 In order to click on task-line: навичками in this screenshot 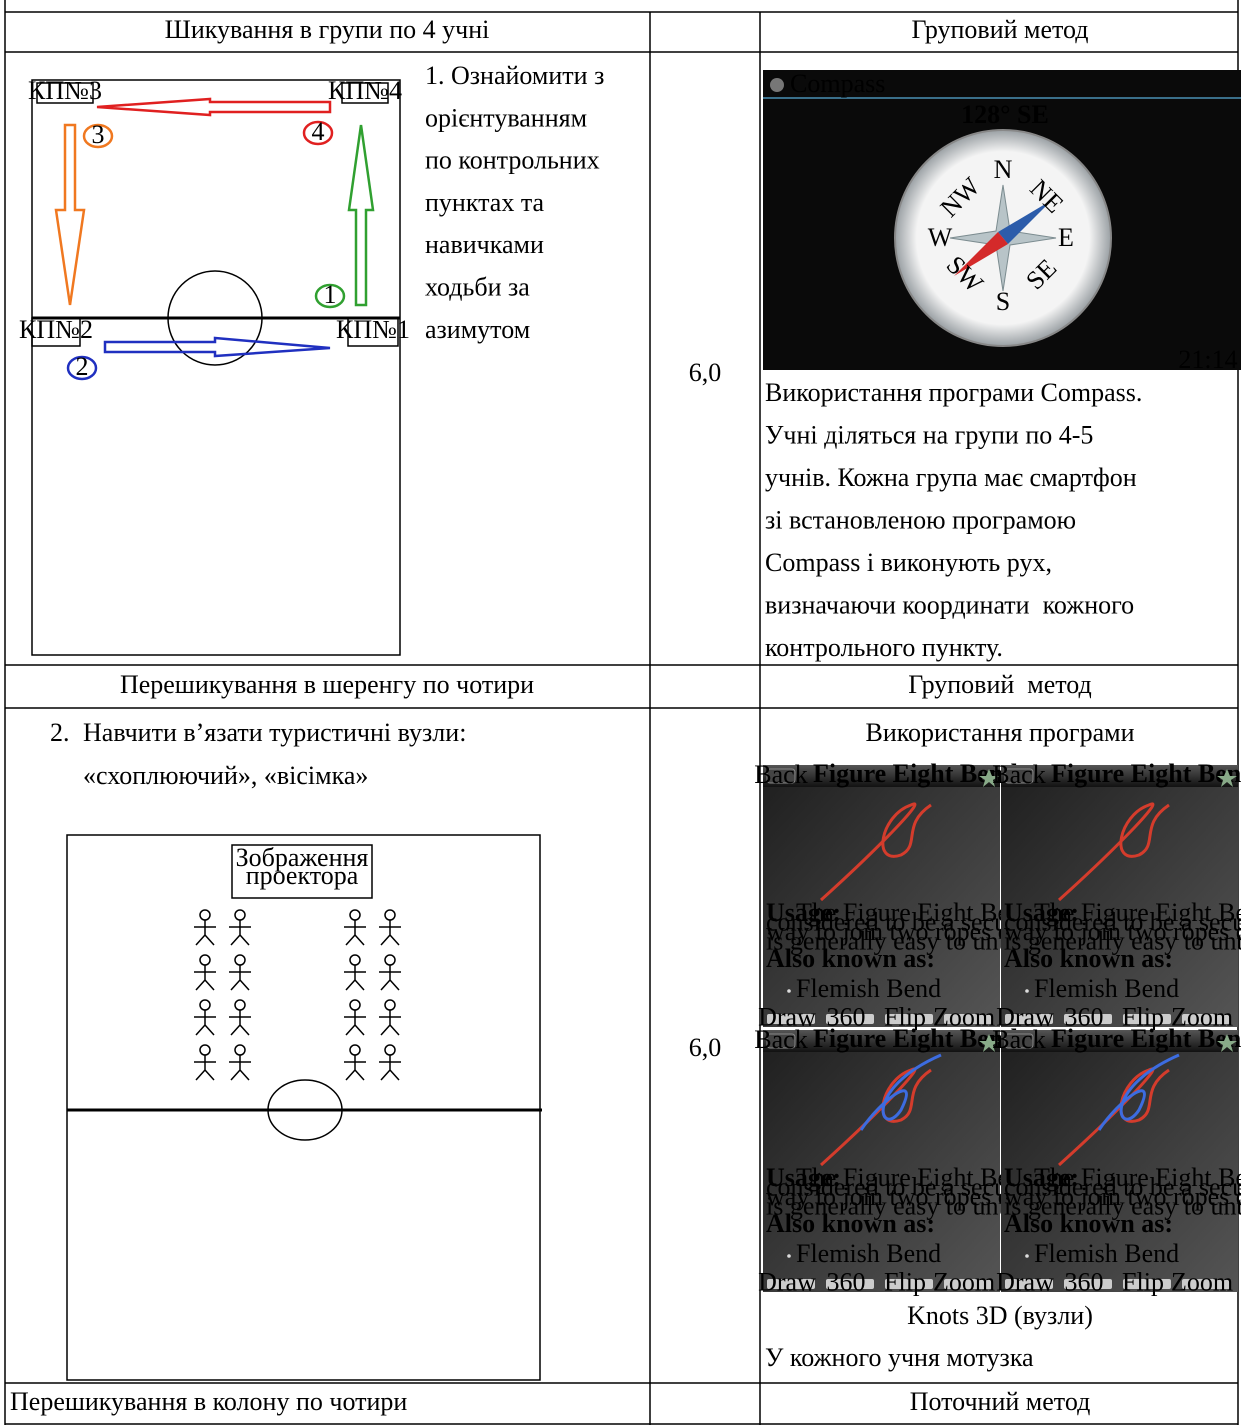, I will do `click(484, 244)`.